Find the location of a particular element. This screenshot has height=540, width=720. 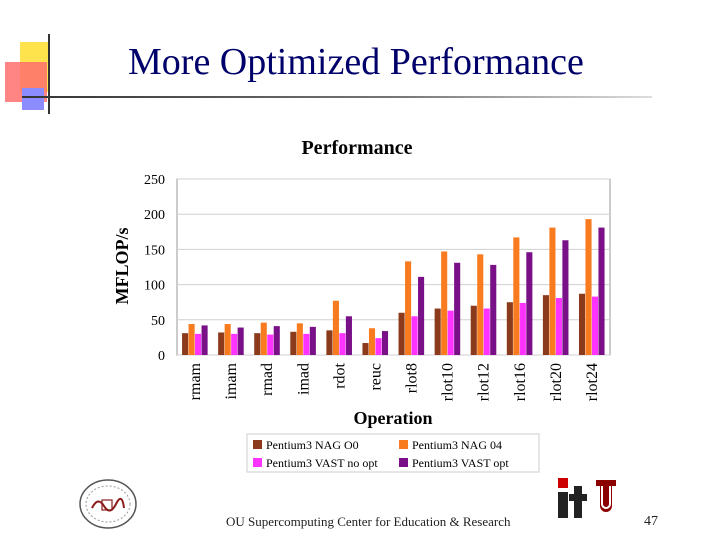

legend-label: Pentium3 VAST no opt is located at coordinates (322, 463).